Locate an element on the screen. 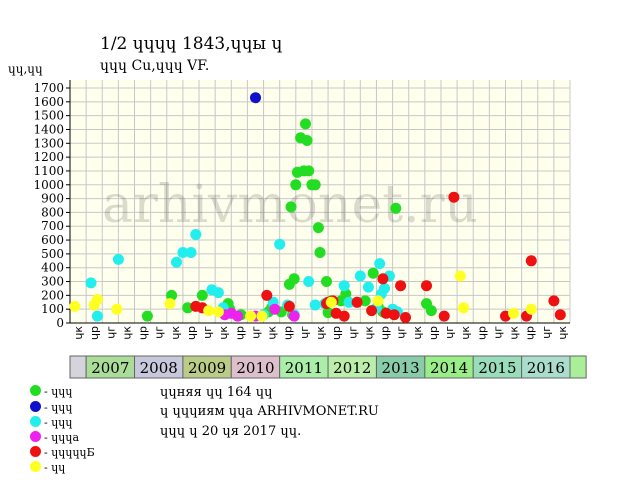 This screenshot has height=500, width=630. y-tick-label: 300 is located at coordinates (52, 282).